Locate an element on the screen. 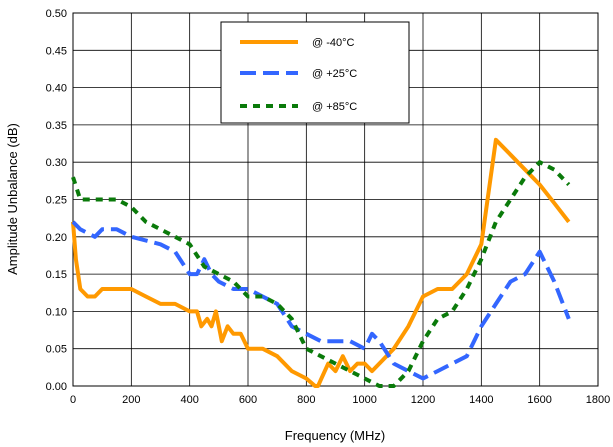 Image resolution: width=613 pixels, height=447 pixels. y-tick-label: 0.20 is located at coordinates (56, 238).